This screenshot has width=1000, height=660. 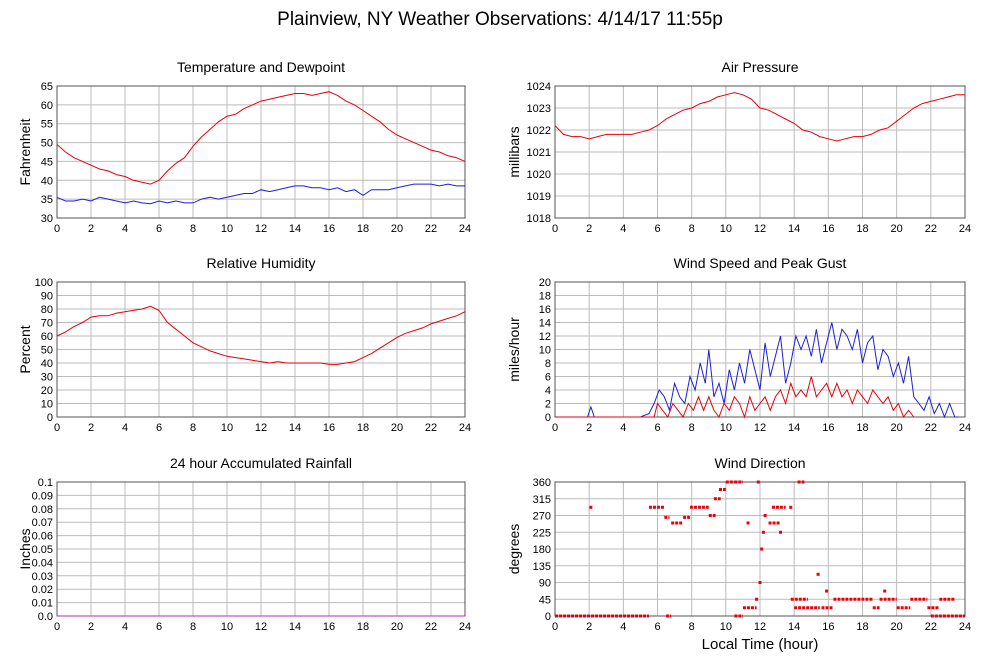 What do you see at coordinates (931, 229) in the screenshot?
I see `chart-2-xtick-label: 22` at bounding box center [931, 229].